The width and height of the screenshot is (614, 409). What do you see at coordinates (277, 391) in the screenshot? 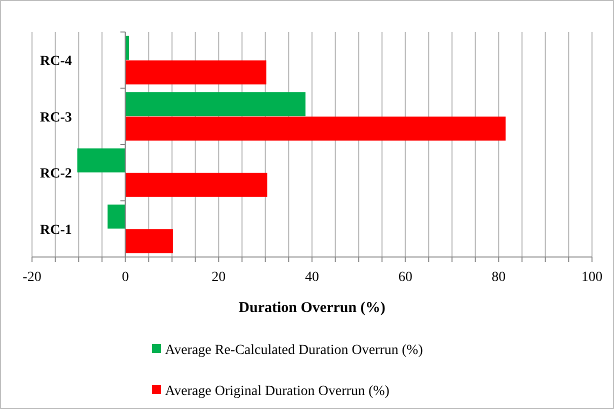
I see `legend-label: Average Original Duration Overrun (%)` at bounding box center [277, 391].